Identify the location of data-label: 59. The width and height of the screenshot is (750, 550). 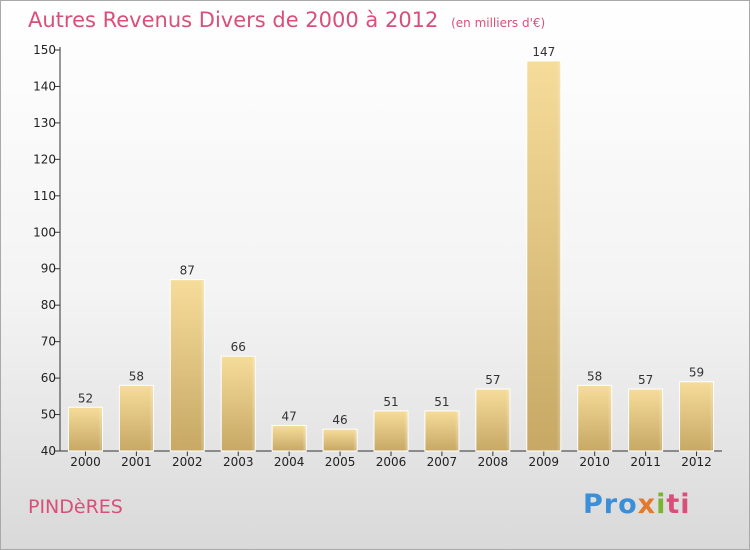
(696, 373).